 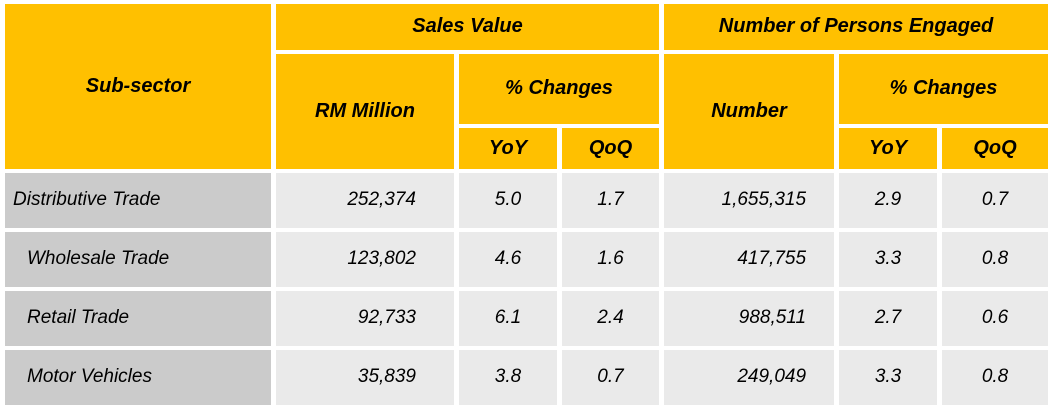 What do you see at coordinates (138, 259) in the screenshot?
I see `row-label: Wholesale Trade` at bounding box center [138, 259].